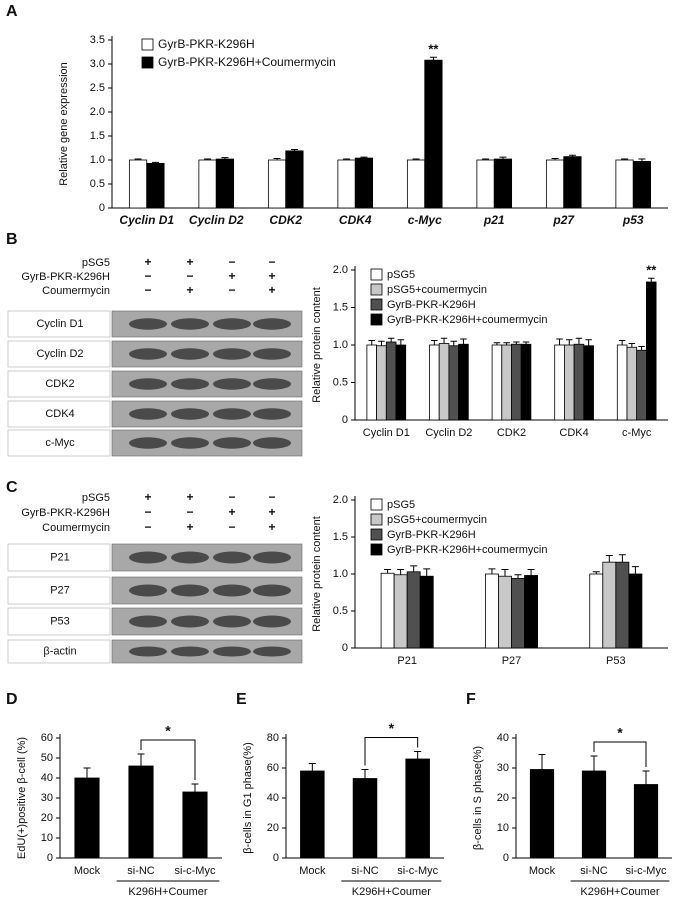 The image size is (685, 902). What do you see at coordinates (12, 487) in the screenshot?
I see `panel-letter: C` at bounding box center [12, 487].